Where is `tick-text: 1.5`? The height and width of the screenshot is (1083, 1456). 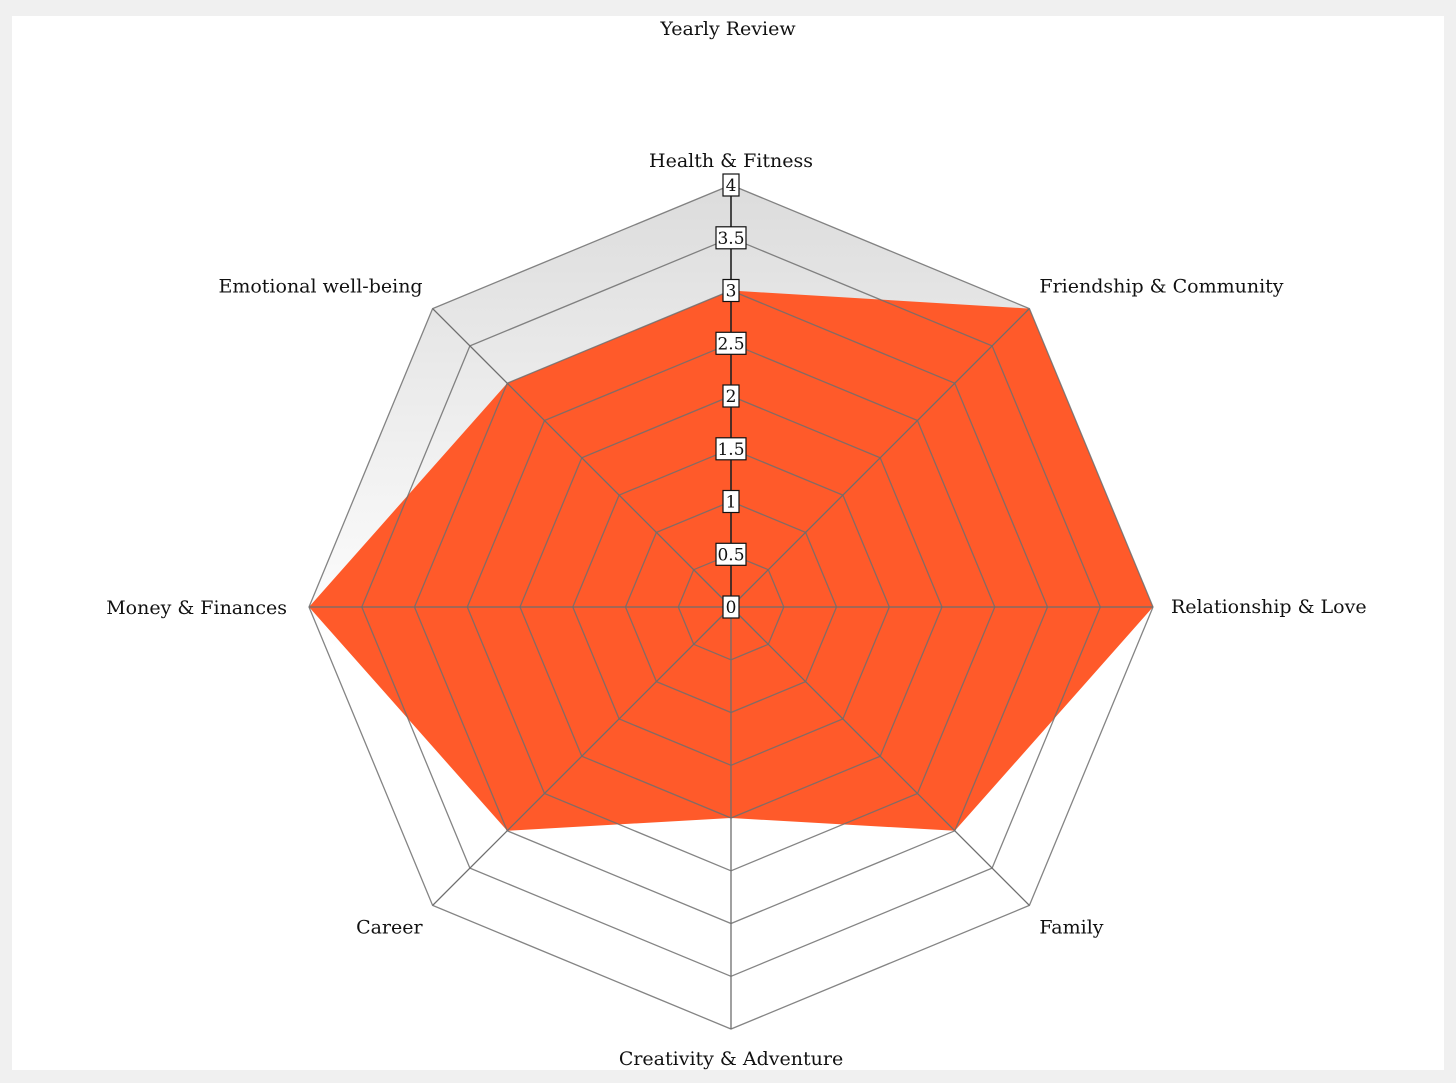 tick-text: 1.5 is located at coordinates (730, 450).